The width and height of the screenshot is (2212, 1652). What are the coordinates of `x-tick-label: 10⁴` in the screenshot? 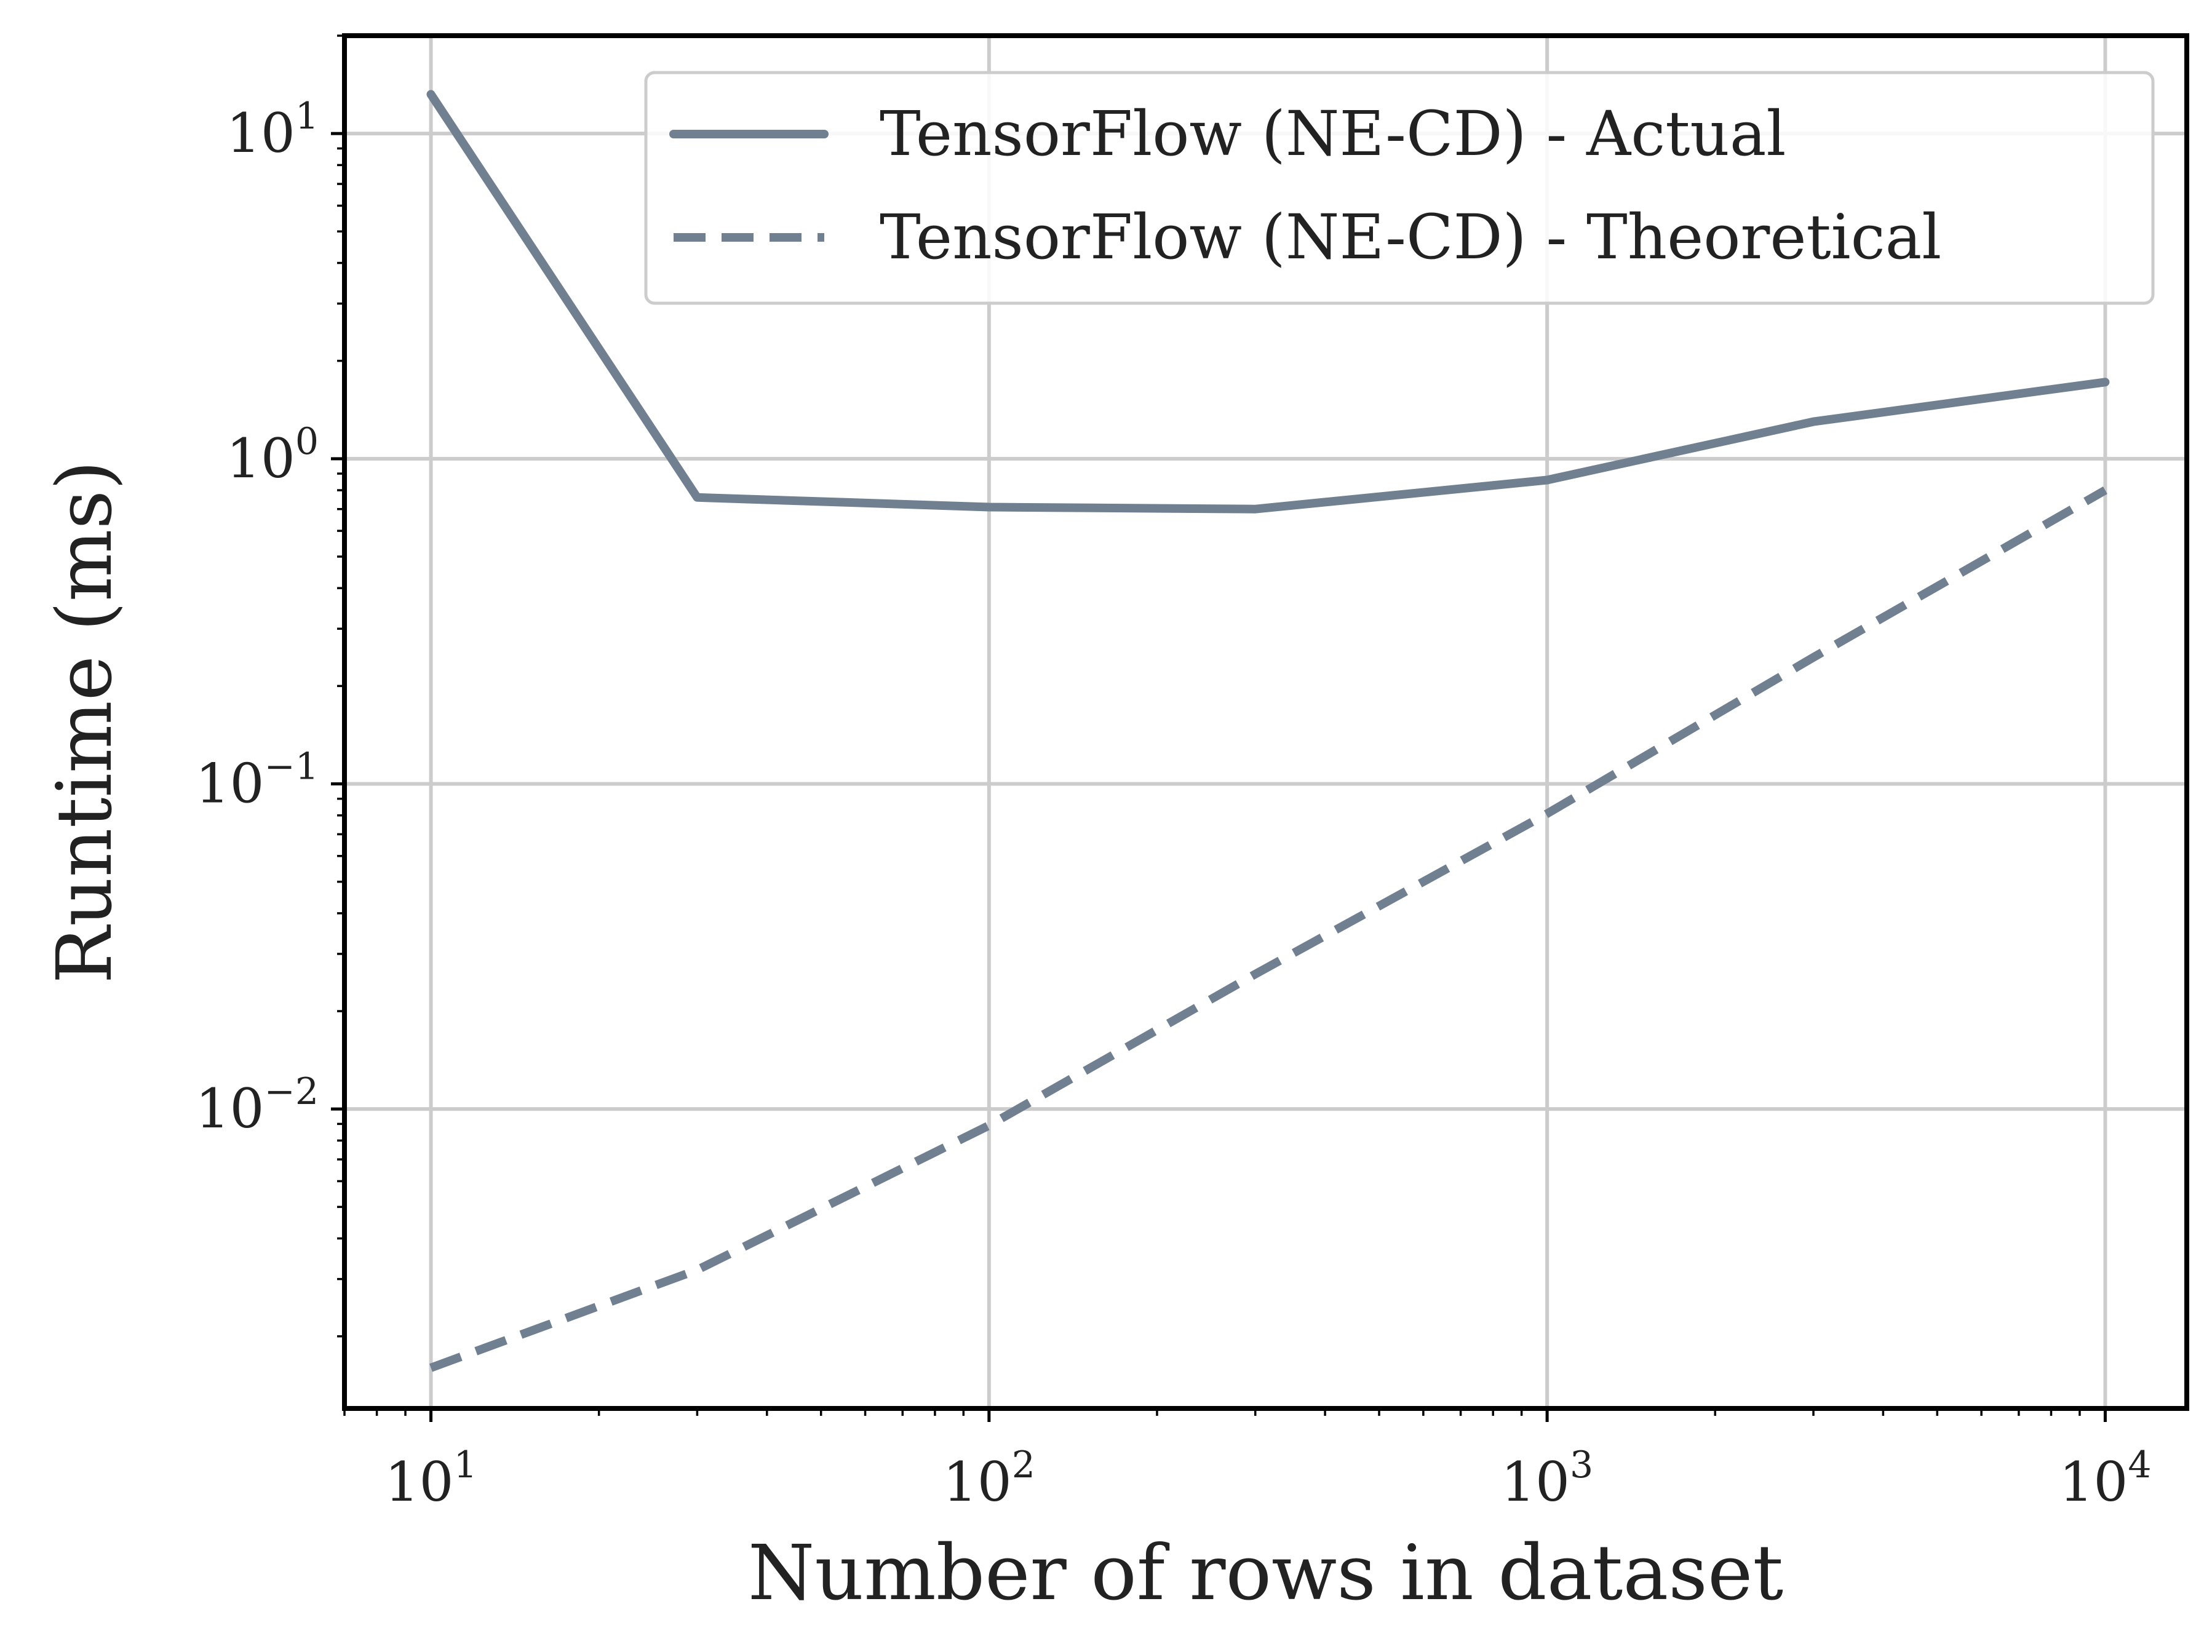 It's located at (2105, 1479).